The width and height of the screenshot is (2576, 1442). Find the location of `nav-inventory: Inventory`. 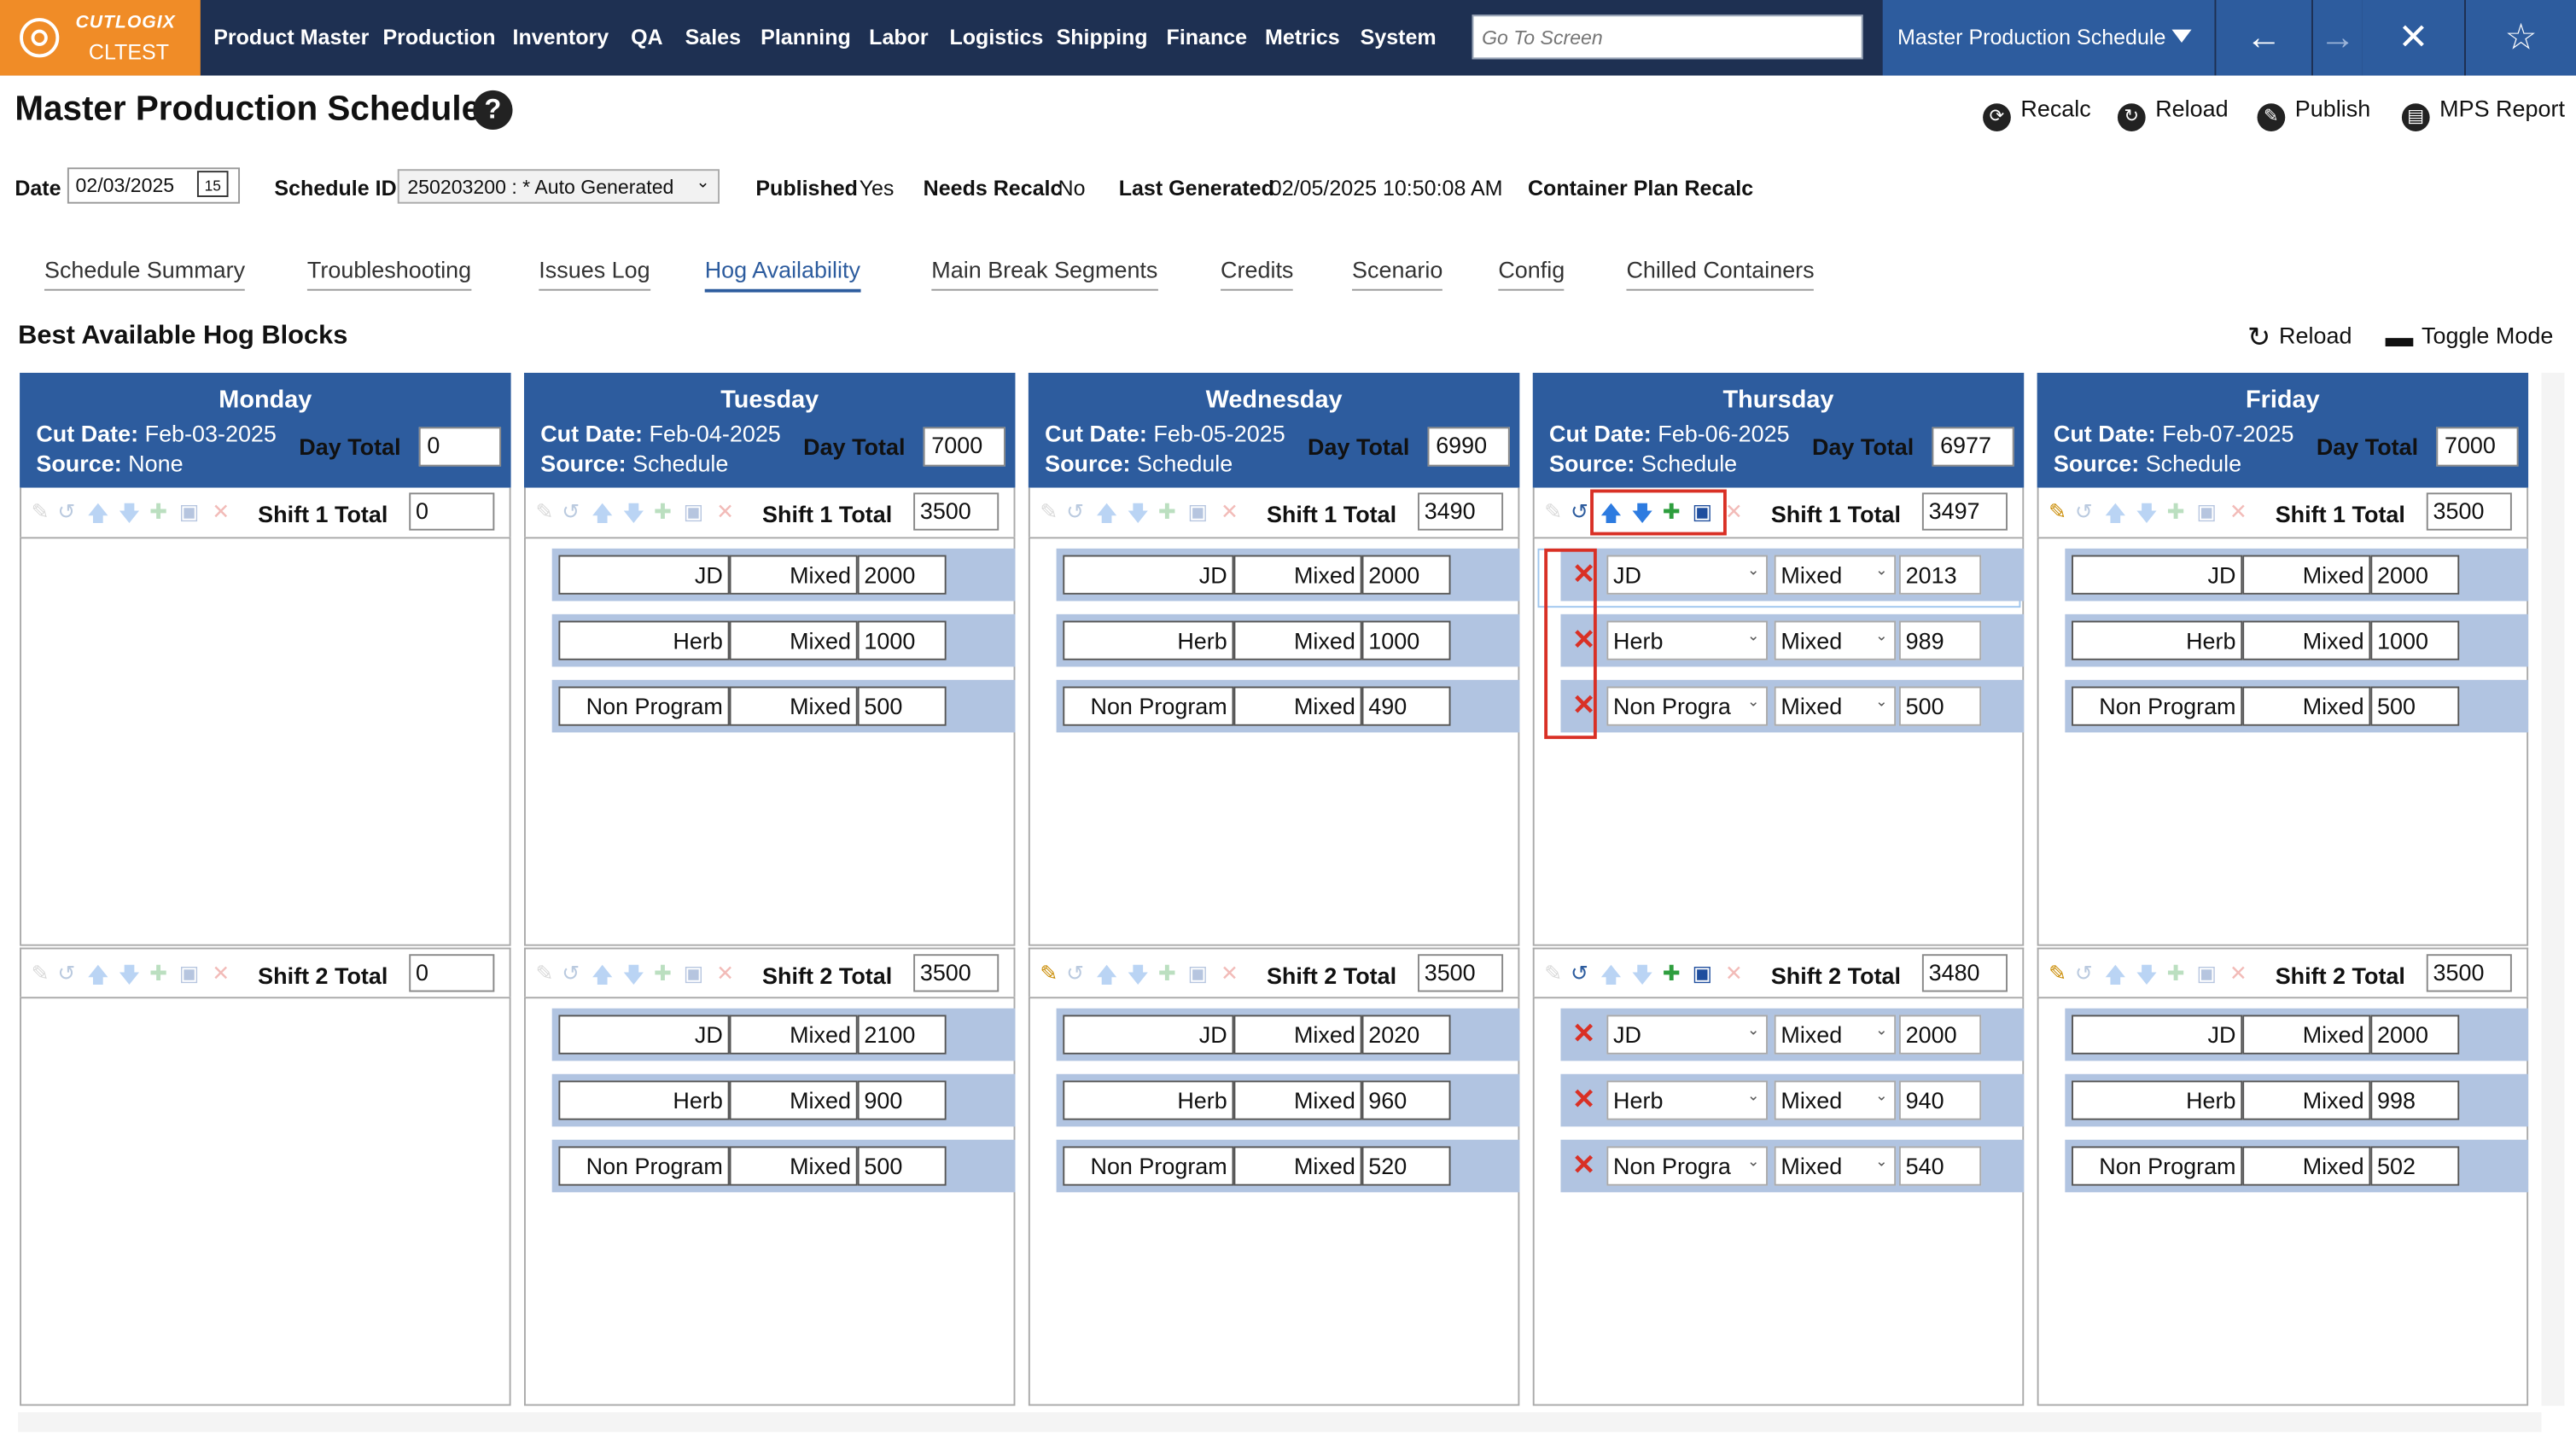

nav-inventory: Inventory is located at coordinates (560, 36).